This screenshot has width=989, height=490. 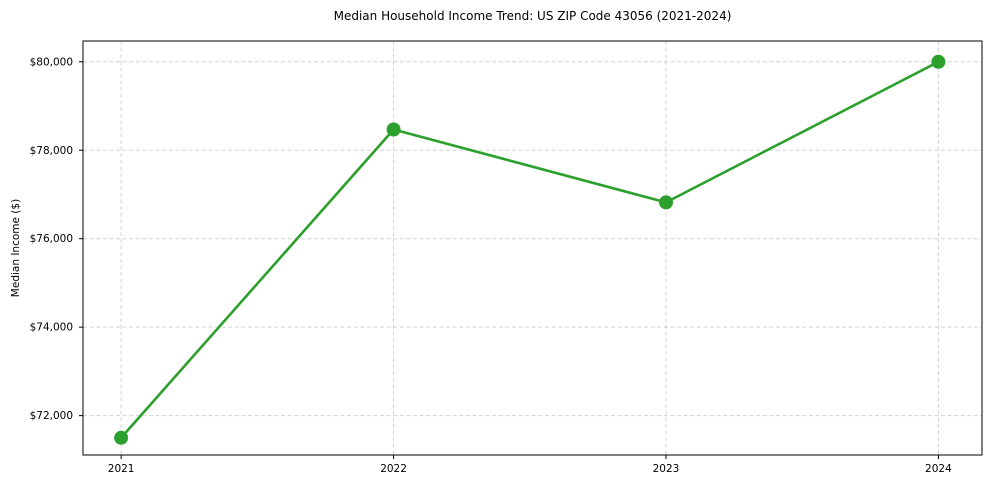 What do you see at coordinates (666, 469) in the screenshot?
I see `x-tick-label: 2023` at bounding box center [666, 469].